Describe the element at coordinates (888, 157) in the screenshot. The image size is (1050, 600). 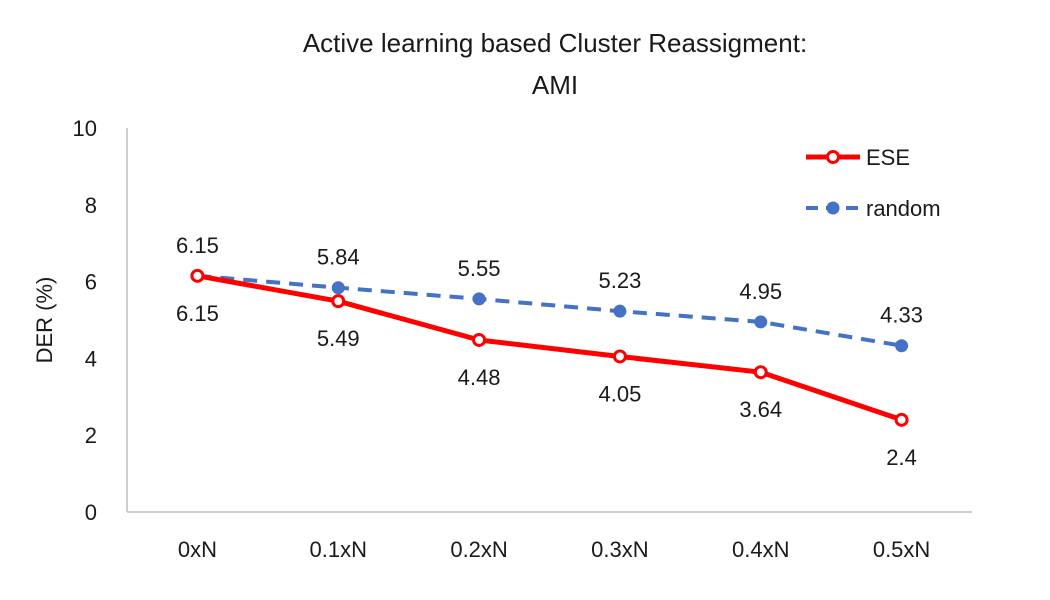
I see `legend-label-ese: ESE` at that location.